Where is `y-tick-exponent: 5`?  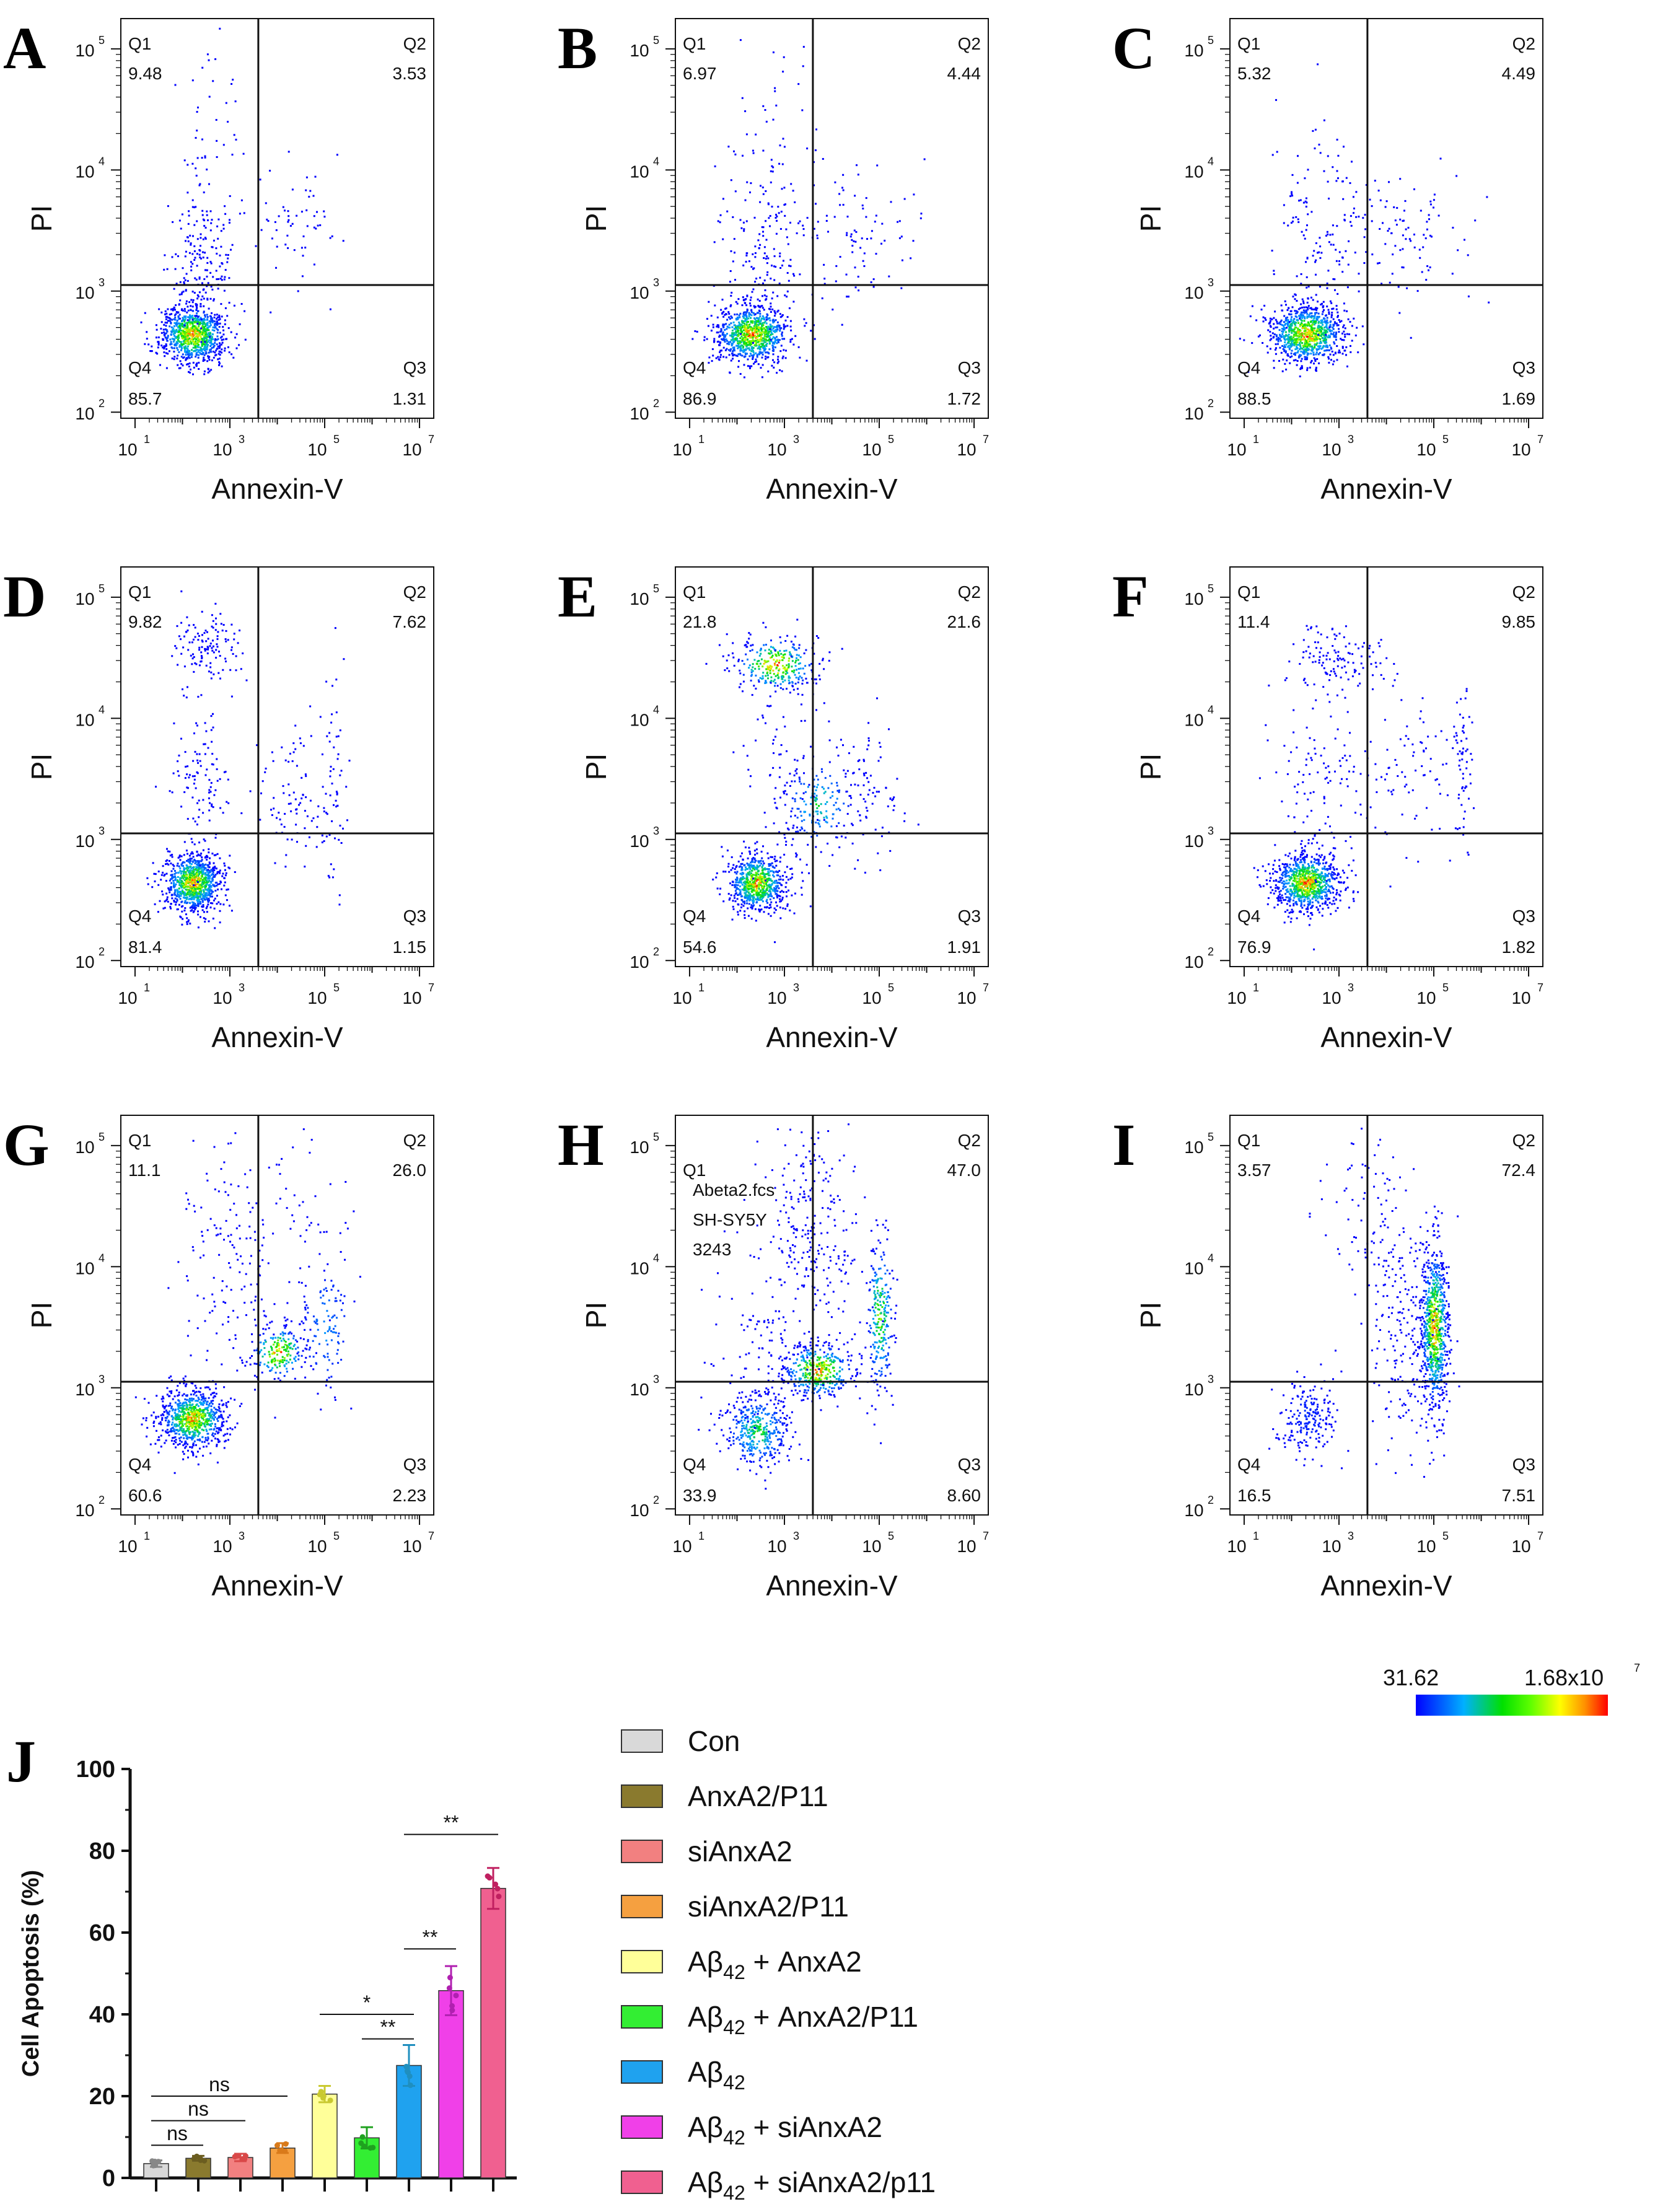 y-tick-exponent: 5 is located at coordinates (1211, 40).